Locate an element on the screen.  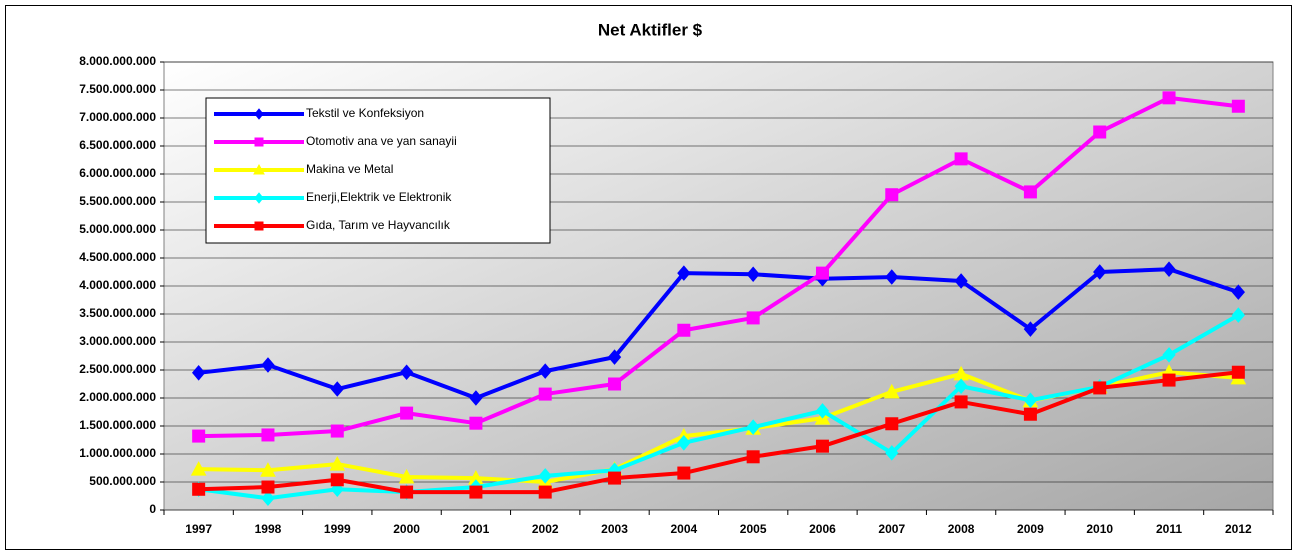
y-tick-label: 3.000.000.000 is located at coordinates (117, 341).